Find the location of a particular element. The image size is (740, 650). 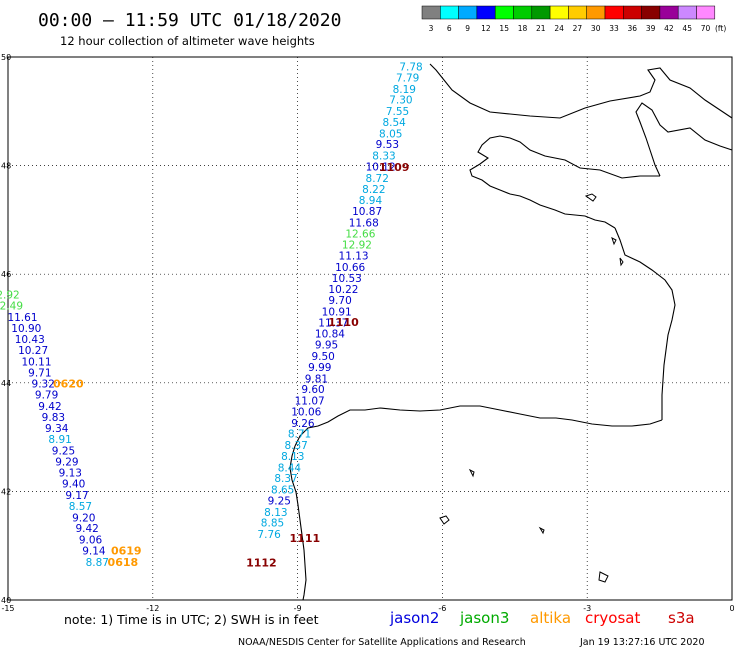

legend-label: 12 is located at coordinates (486, 28).